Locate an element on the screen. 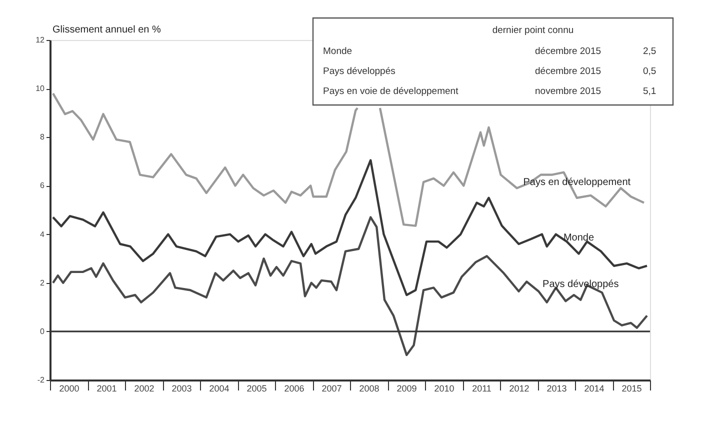 This screenshot has height=434, width=722. y-tick-label: -2 is located at coordinates (41, 380).